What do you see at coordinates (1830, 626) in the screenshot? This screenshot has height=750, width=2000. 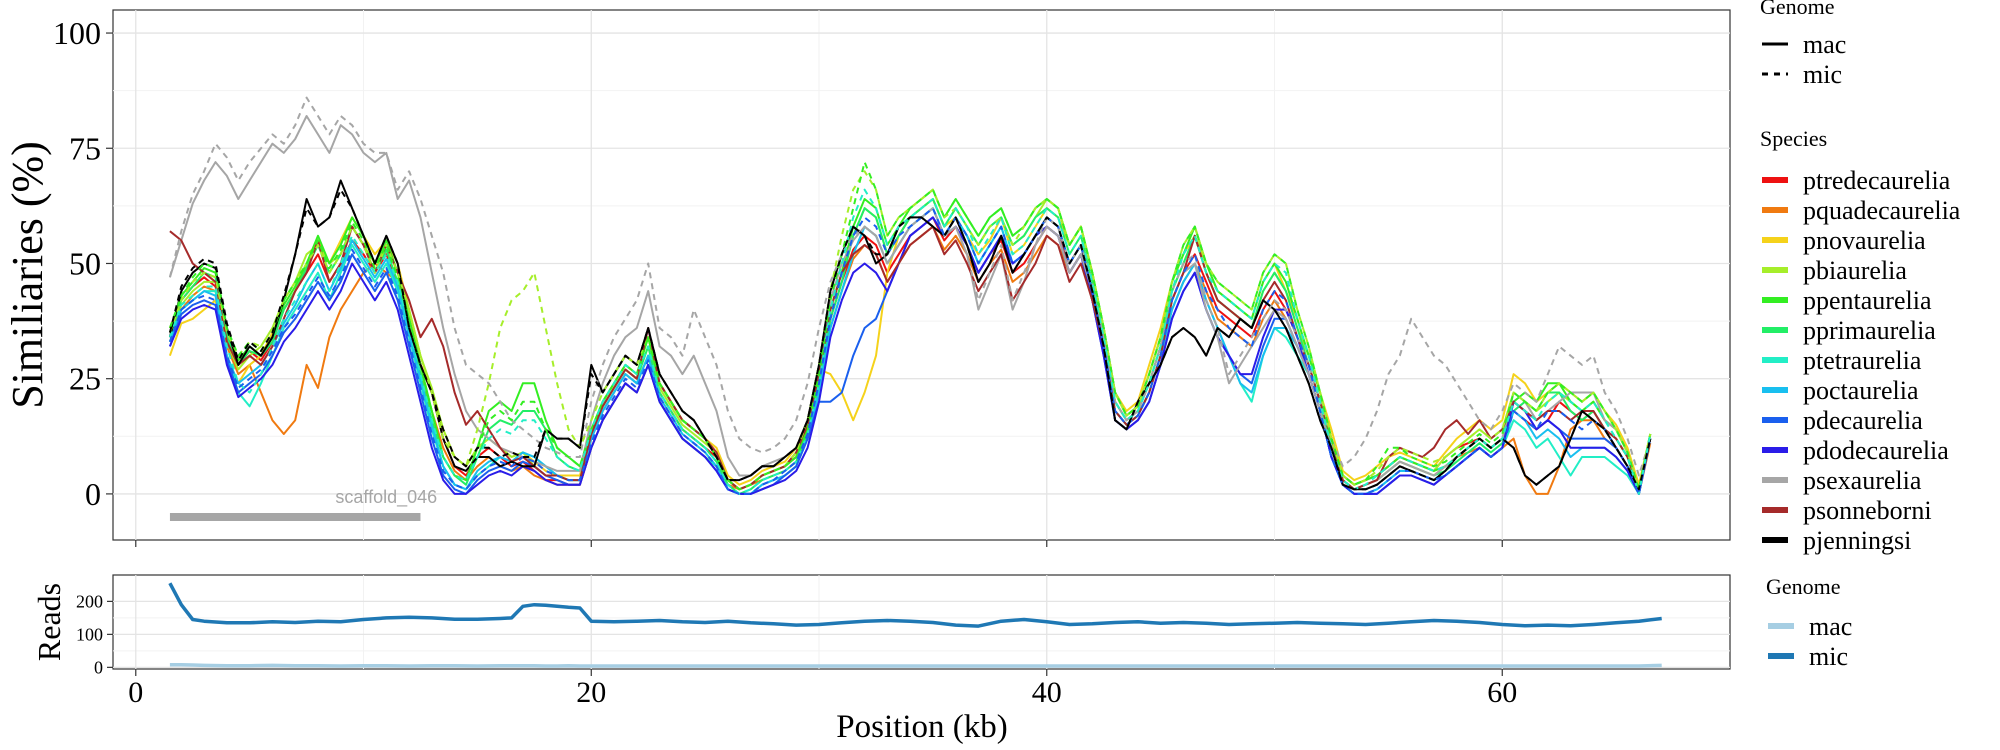 I see `legend-label-reads-mac: mac` at bounding box center [1830, 626].